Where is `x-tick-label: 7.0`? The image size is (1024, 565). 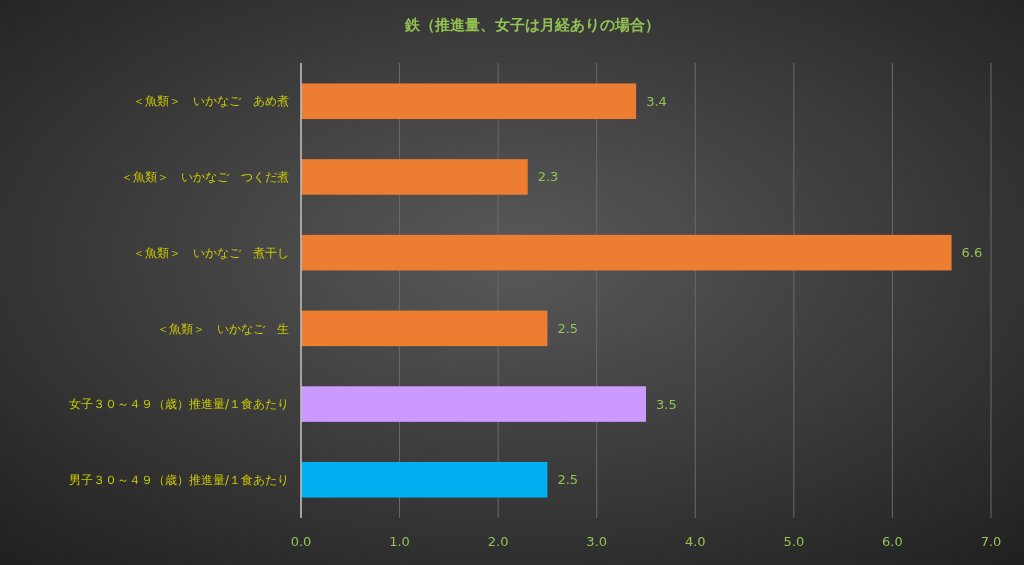 x-tick-label: 7.0 is located at coordinates (991, 541).